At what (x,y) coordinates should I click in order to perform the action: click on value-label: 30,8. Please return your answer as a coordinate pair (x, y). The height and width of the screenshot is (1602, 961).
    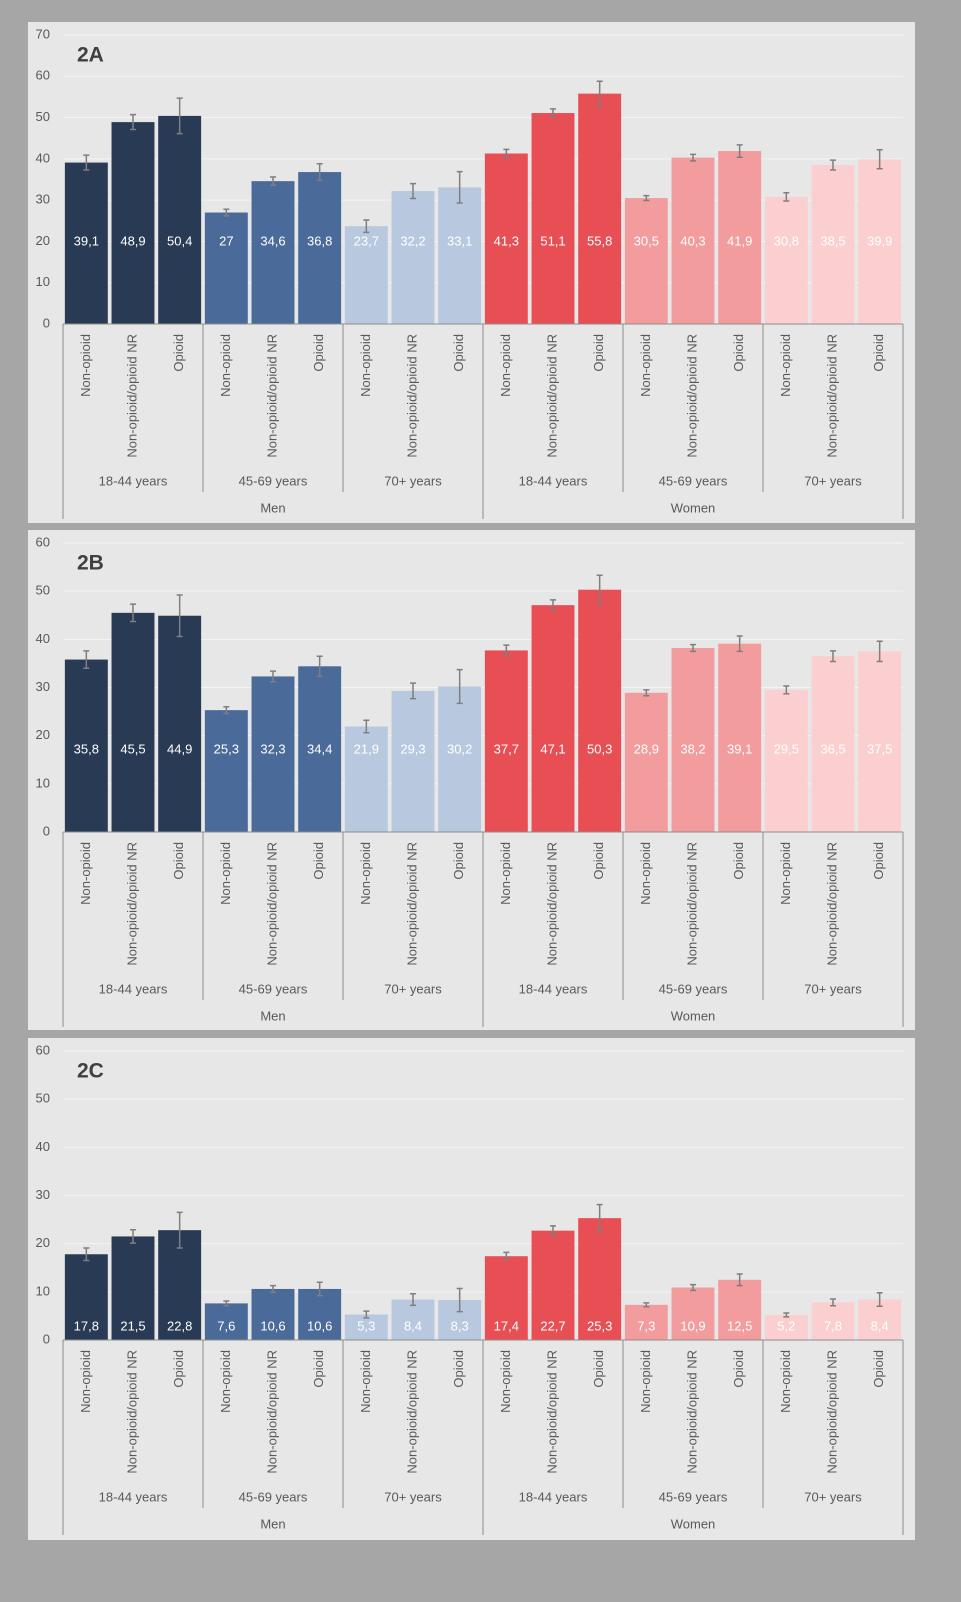
    Looking at the image, I should click on (786, 240).